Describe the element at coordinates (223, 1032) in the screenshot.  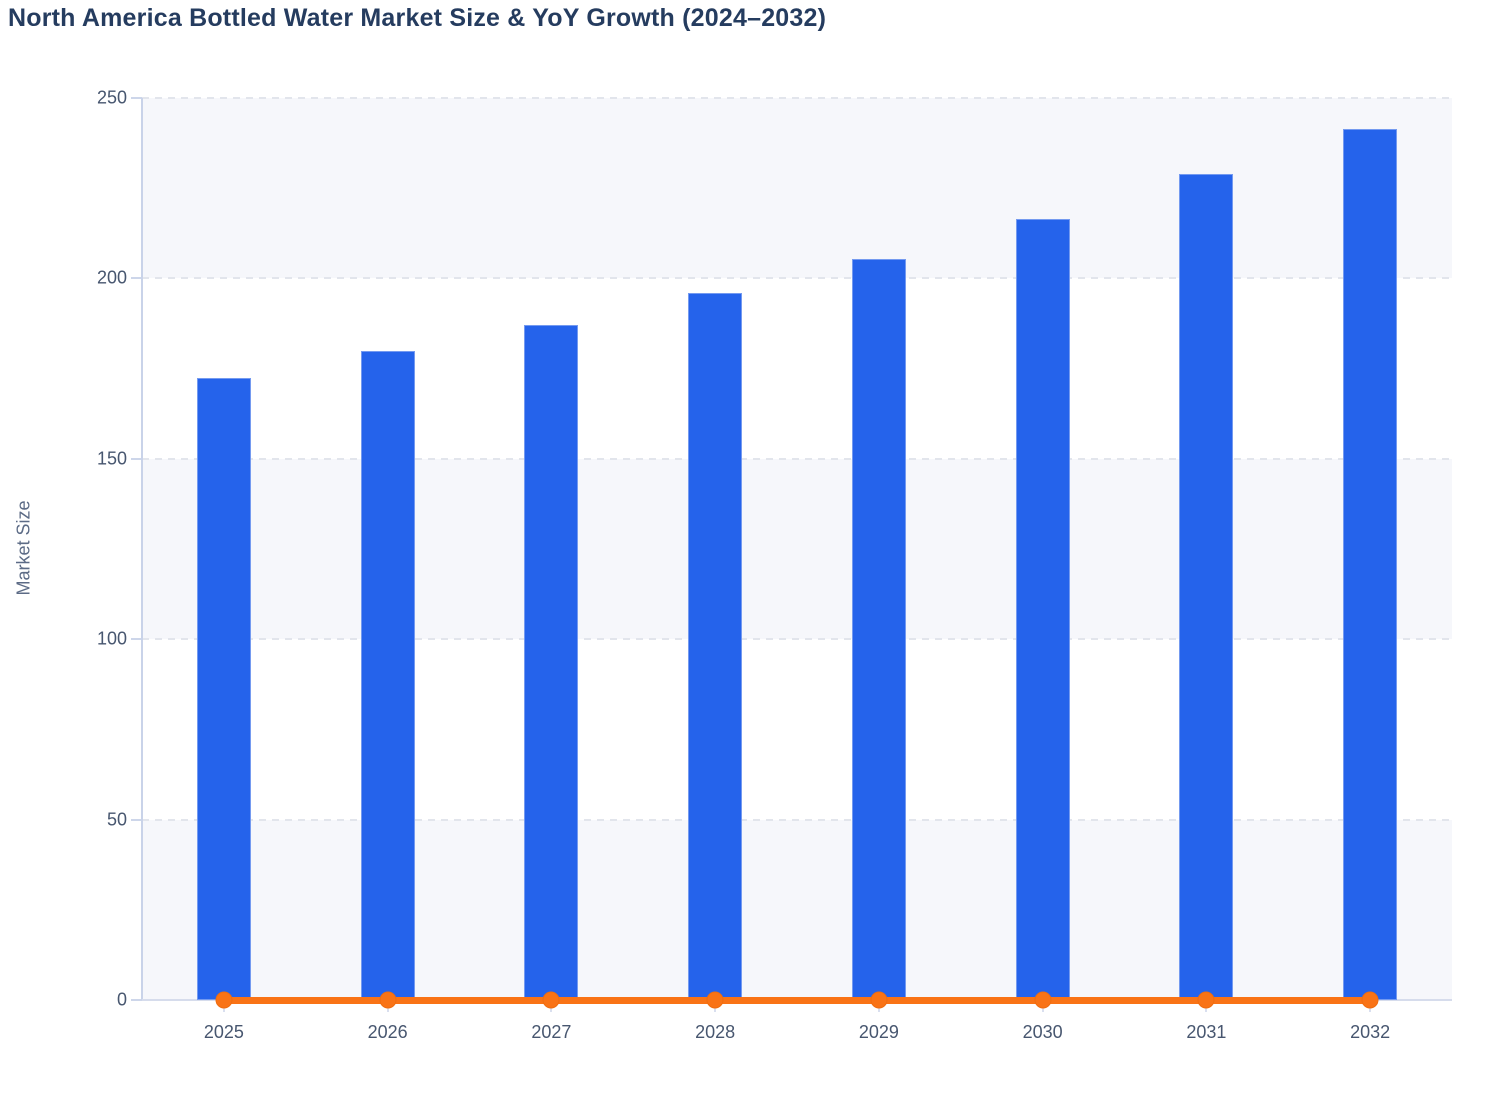
I see `x-tick-label: 2025` at that location.